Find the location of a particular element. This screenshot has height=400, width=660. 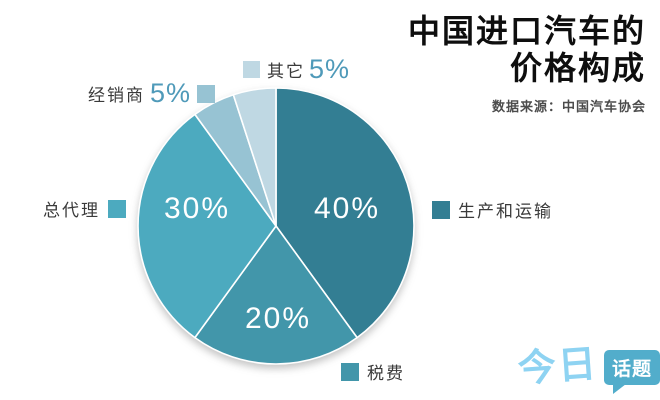

callout-production: 生产和运输 is located at coordinates (492, 209).